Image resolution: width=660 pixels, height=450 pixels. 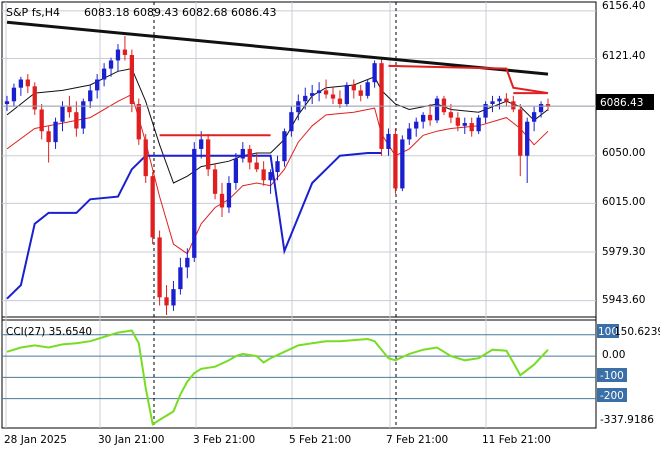 I want to click on cci-level-lines, so click(x=299, y=367).